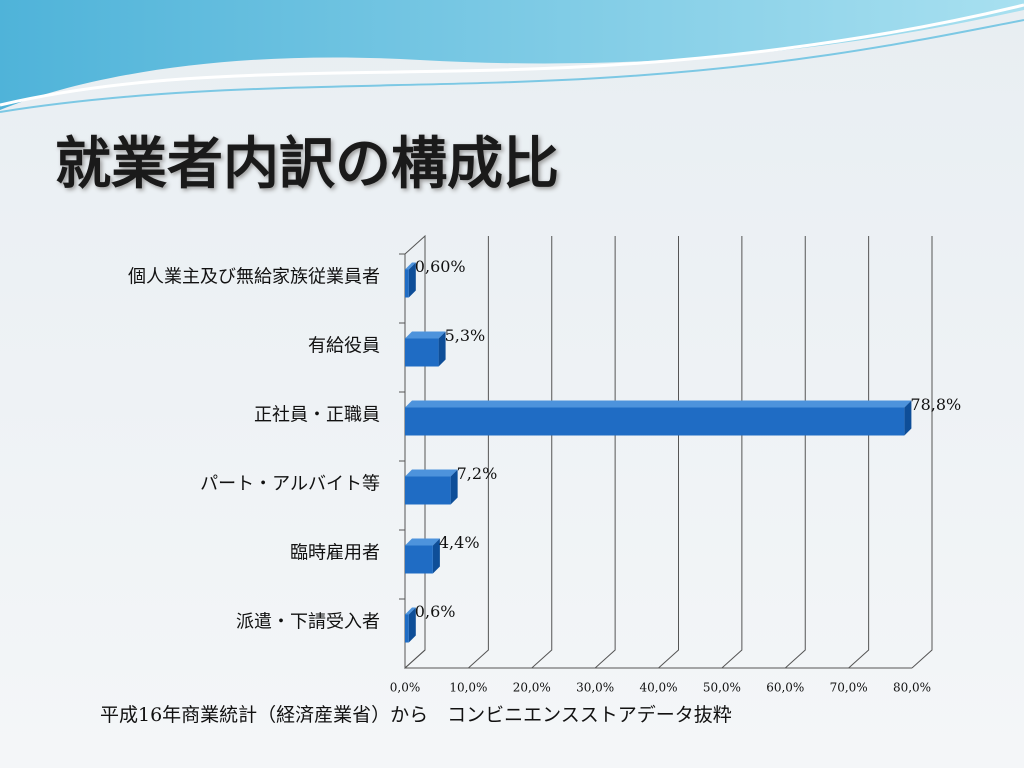  I want to click on x-tick-label: 40,0%, so click(658, 688).